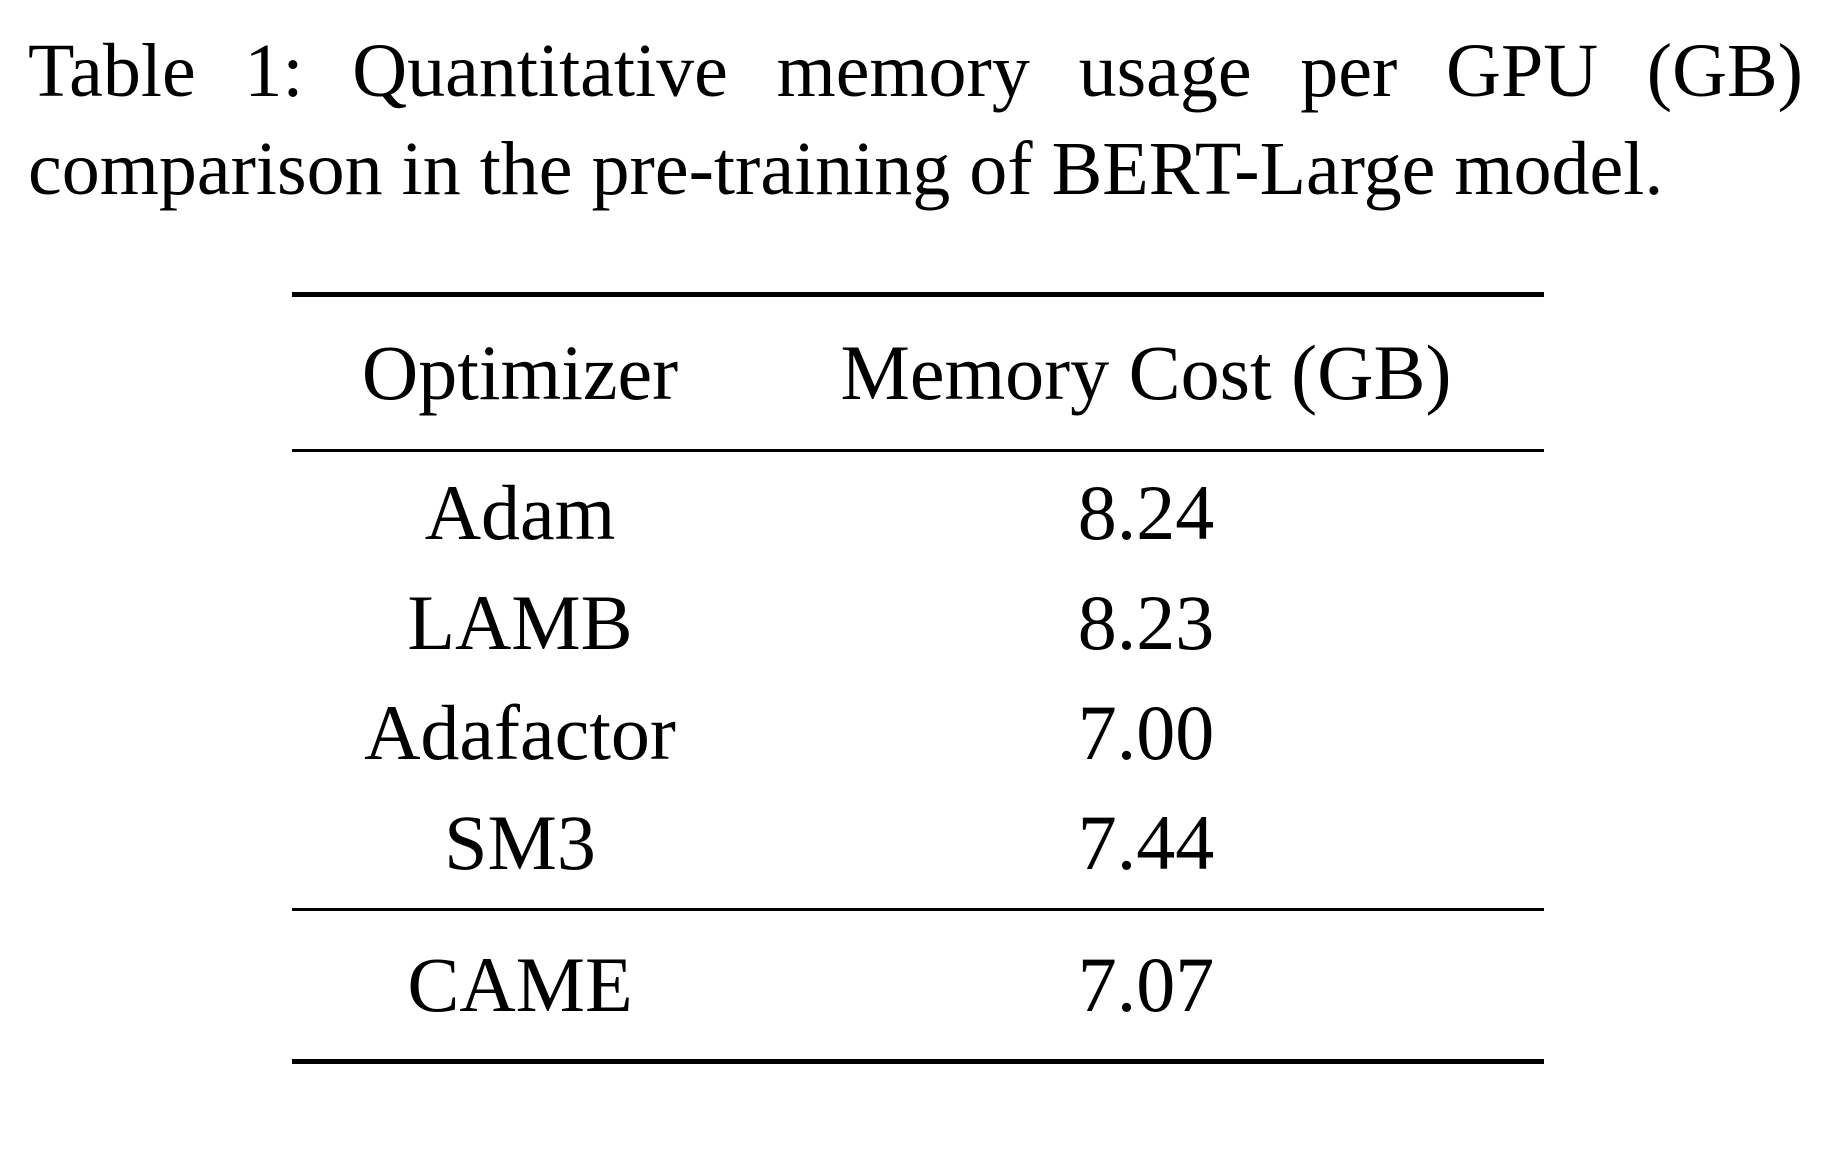  I want to click on table-row-came: CAME 7.07, so click(918, 985).